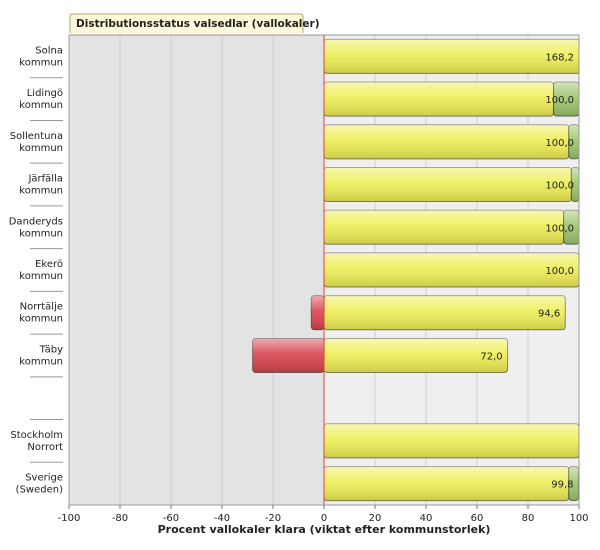  Describe the element at coordinates (273, 518) in the screenshot. I see `x-tick-label: -20` at that location.